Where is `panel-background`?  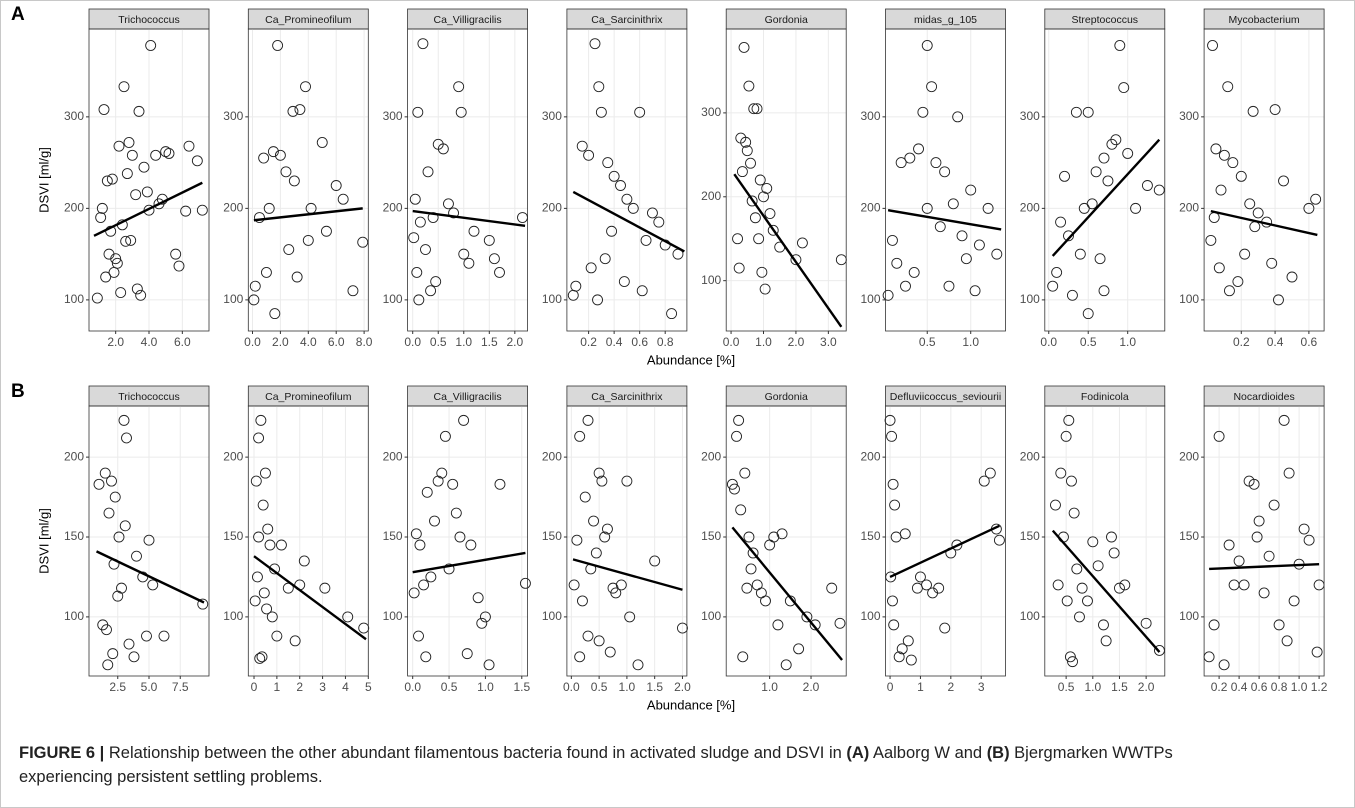
panel-background is located at coordinates (626, 180).